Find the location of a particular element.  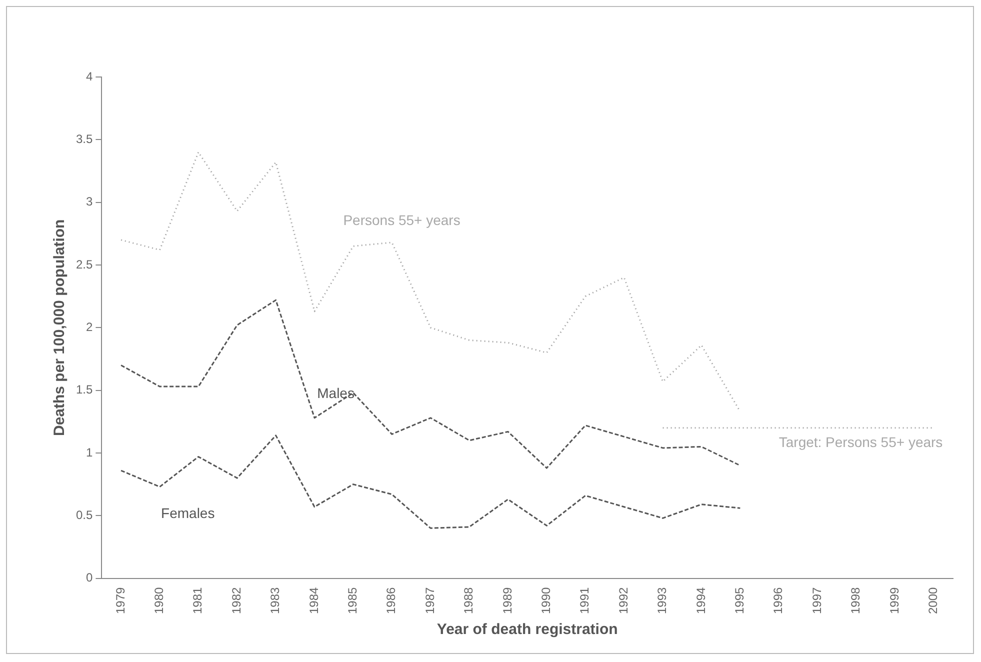

x-tick-label: 1993 is located at coordinates (662, 600).